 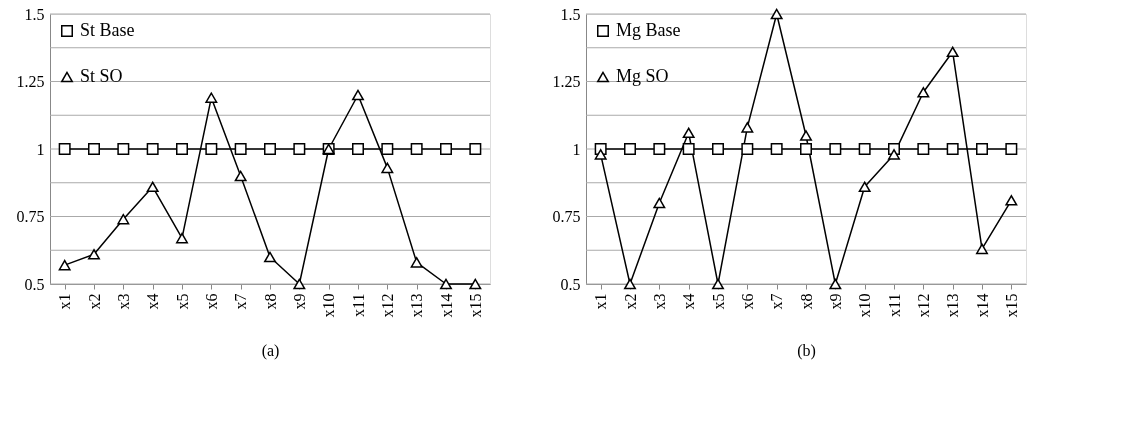 What do you see at coordinates (270, 350) in the screenshot?
I see `x-axis-title: (a)` at bounding box center [270, 350].